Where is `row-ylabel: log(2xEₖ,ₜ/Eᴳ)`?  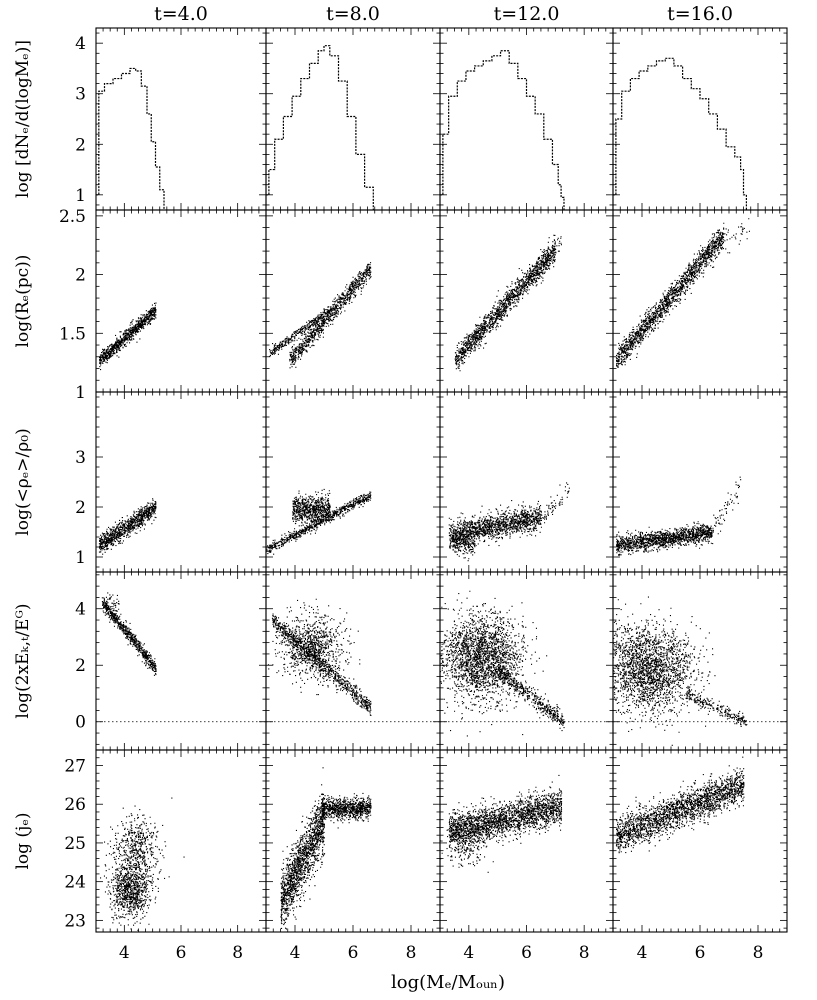 row-ylabel: log(2xEₖ,ₜ/Eᴳ) is located at coordinates (23, 660).